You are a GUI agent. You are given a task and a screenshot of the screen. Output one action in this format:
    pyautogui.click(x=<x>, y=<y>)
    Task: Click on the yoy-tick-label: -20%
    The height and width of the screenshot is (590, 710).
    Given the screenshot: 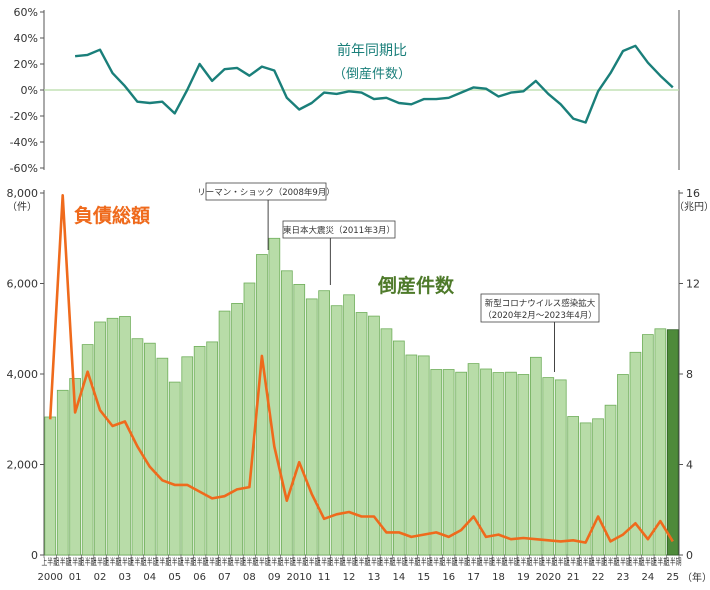 What is the action you would take?
    pyautogui.click(x=24, y=116)
    